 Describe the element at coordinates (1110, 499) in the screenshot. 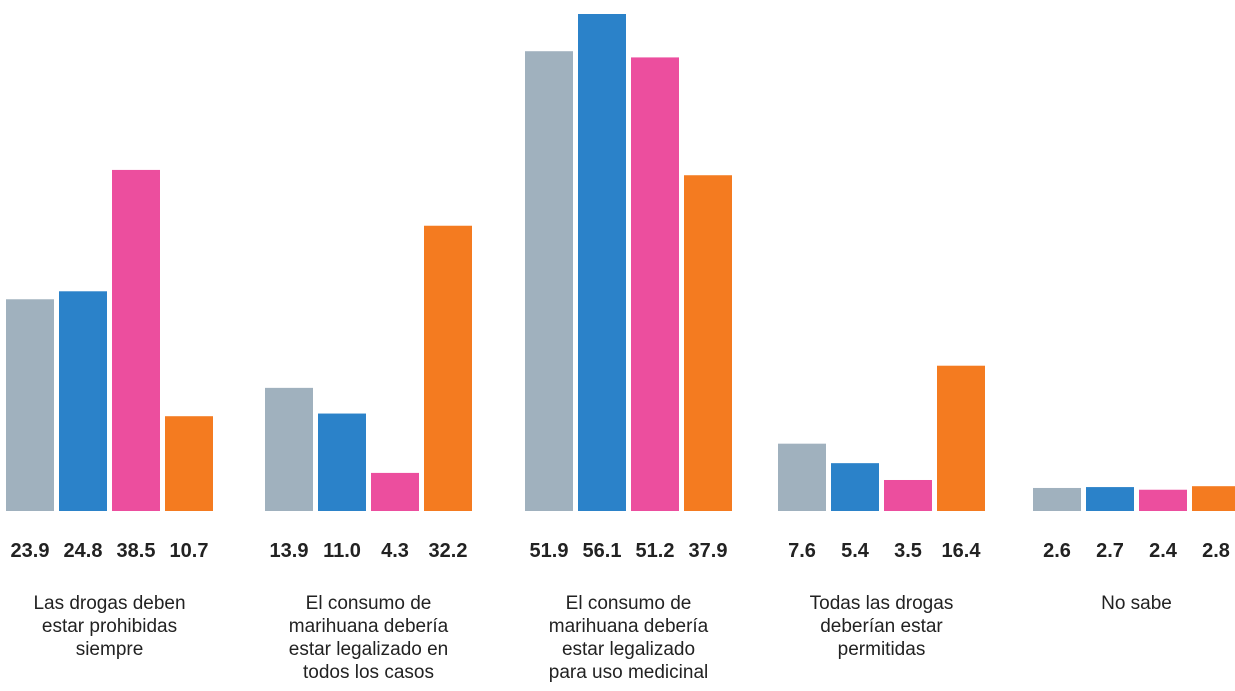

I see `bar-group5-series2` at that location.